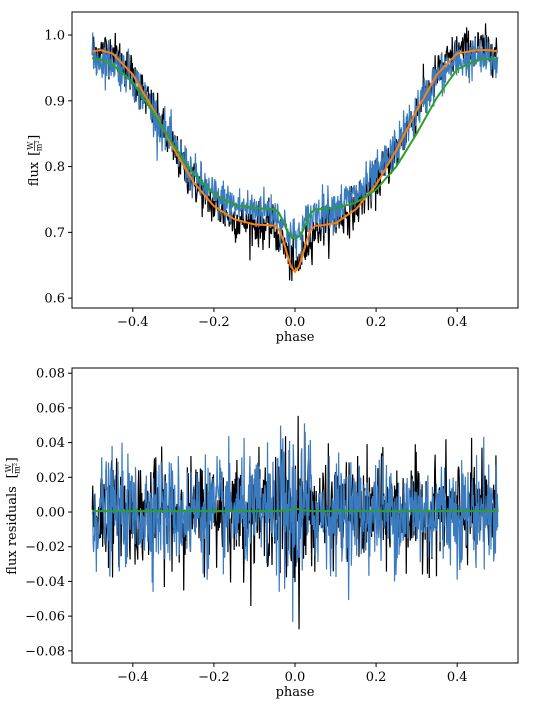  I want to click on flux-x-axis-label: phase, so click(295, 337).